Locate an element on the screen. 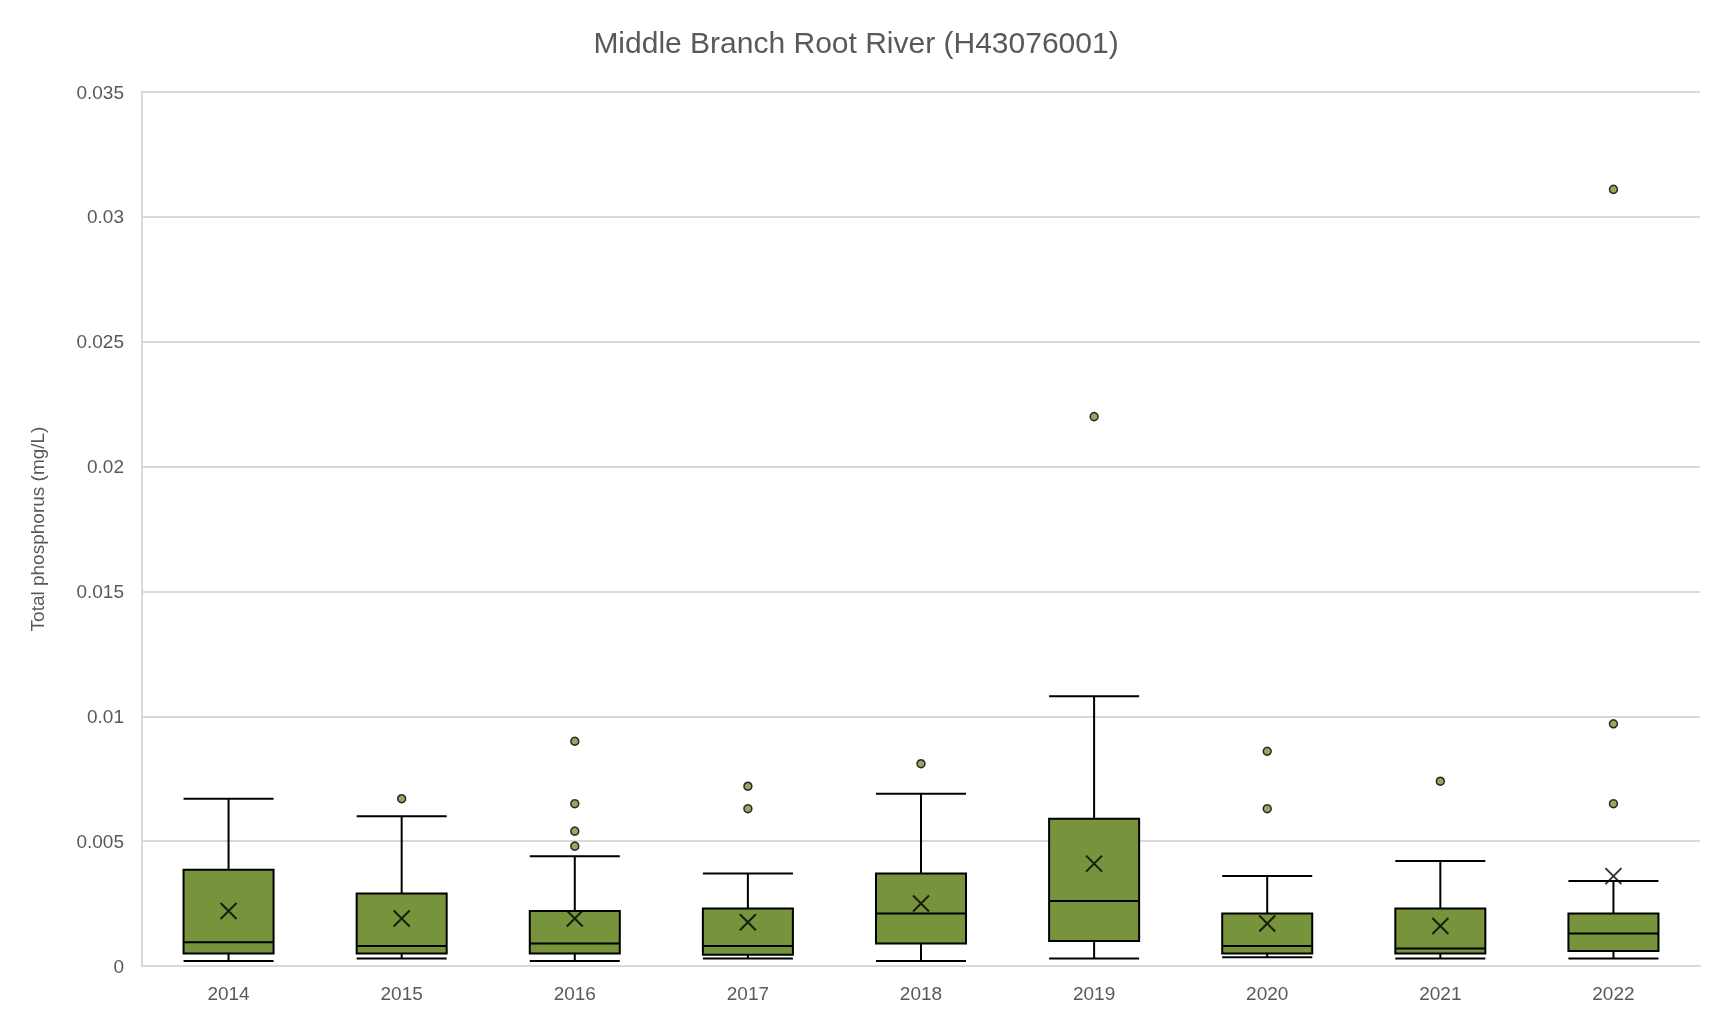 The width and height of the screenshot is (1712, 1023). chart-title: Middle Branch Root River (H43076001) is located at coordinates (856, 42).